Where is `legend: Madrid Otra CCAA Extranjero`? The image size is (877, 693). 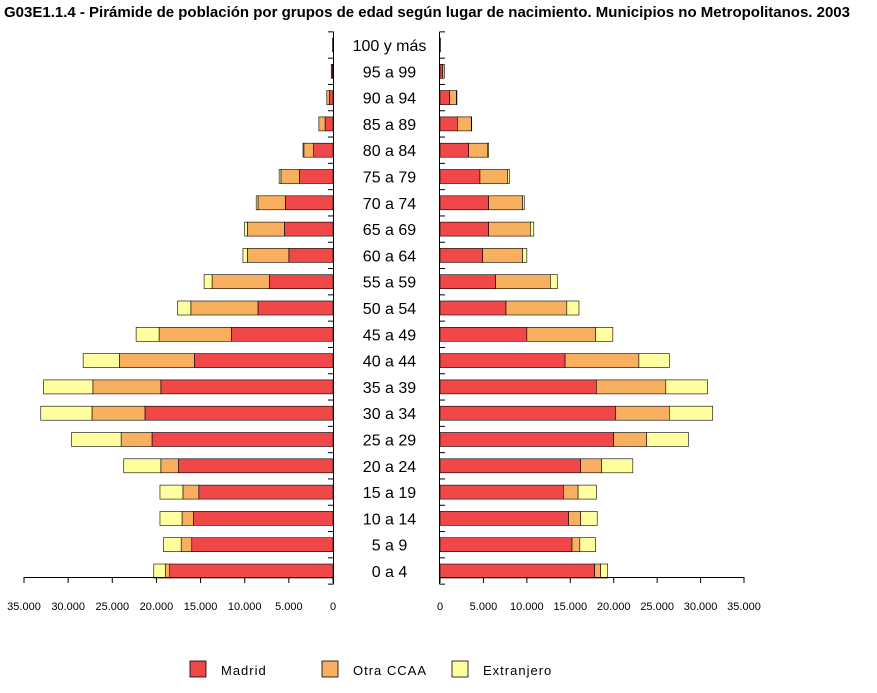
legend: Madrid Otra CCAA Extranjero is located at coordinates (370, 669).